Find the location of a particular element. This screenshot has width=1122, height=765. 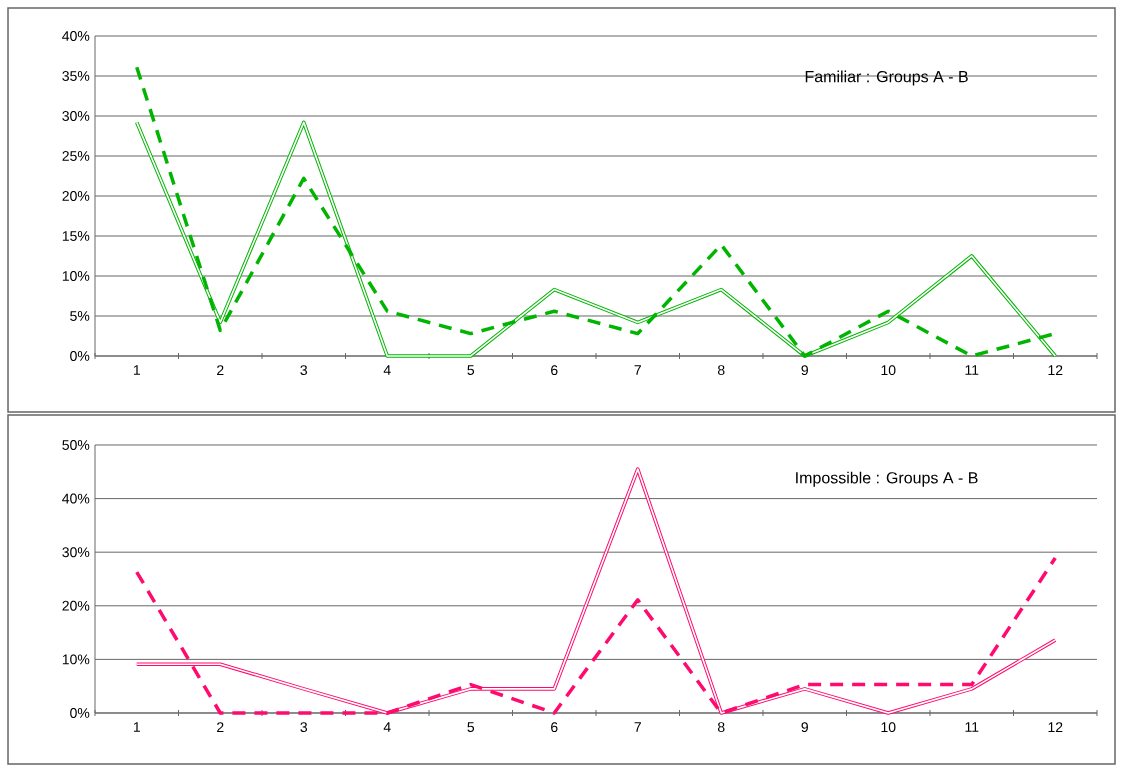

y-tick-label: 5% is located at coordinates (80, 316).